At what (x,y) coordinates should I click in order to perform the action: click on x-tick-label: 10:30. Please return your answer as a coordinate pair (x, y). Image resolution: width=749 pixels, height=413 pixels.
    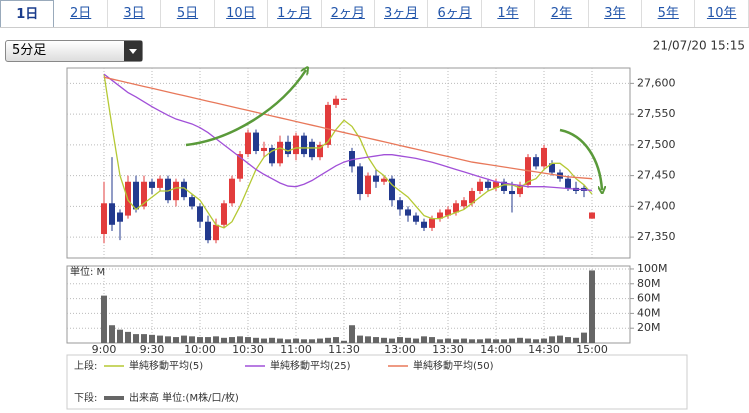
    Looking at the image, I should click on (248, 349).